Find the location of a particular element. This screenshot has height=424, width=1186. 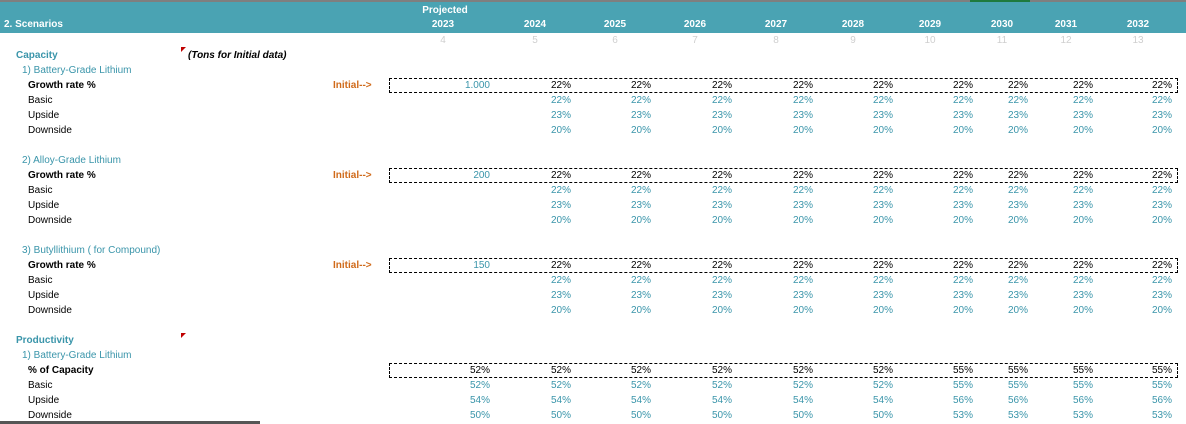

year-header: 2027 is located at coordinates (776, 24).